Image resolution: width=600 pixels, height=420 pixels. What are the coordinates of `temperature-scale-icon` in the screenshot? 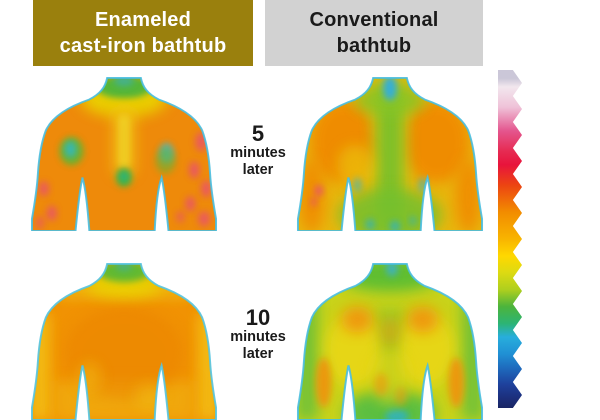 It's located at (510, 239).